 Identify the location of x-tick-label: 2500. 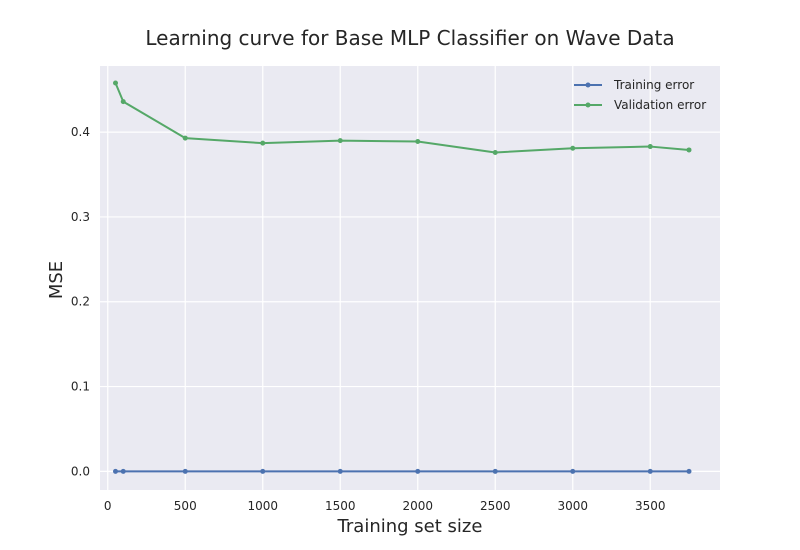
(495, 506).